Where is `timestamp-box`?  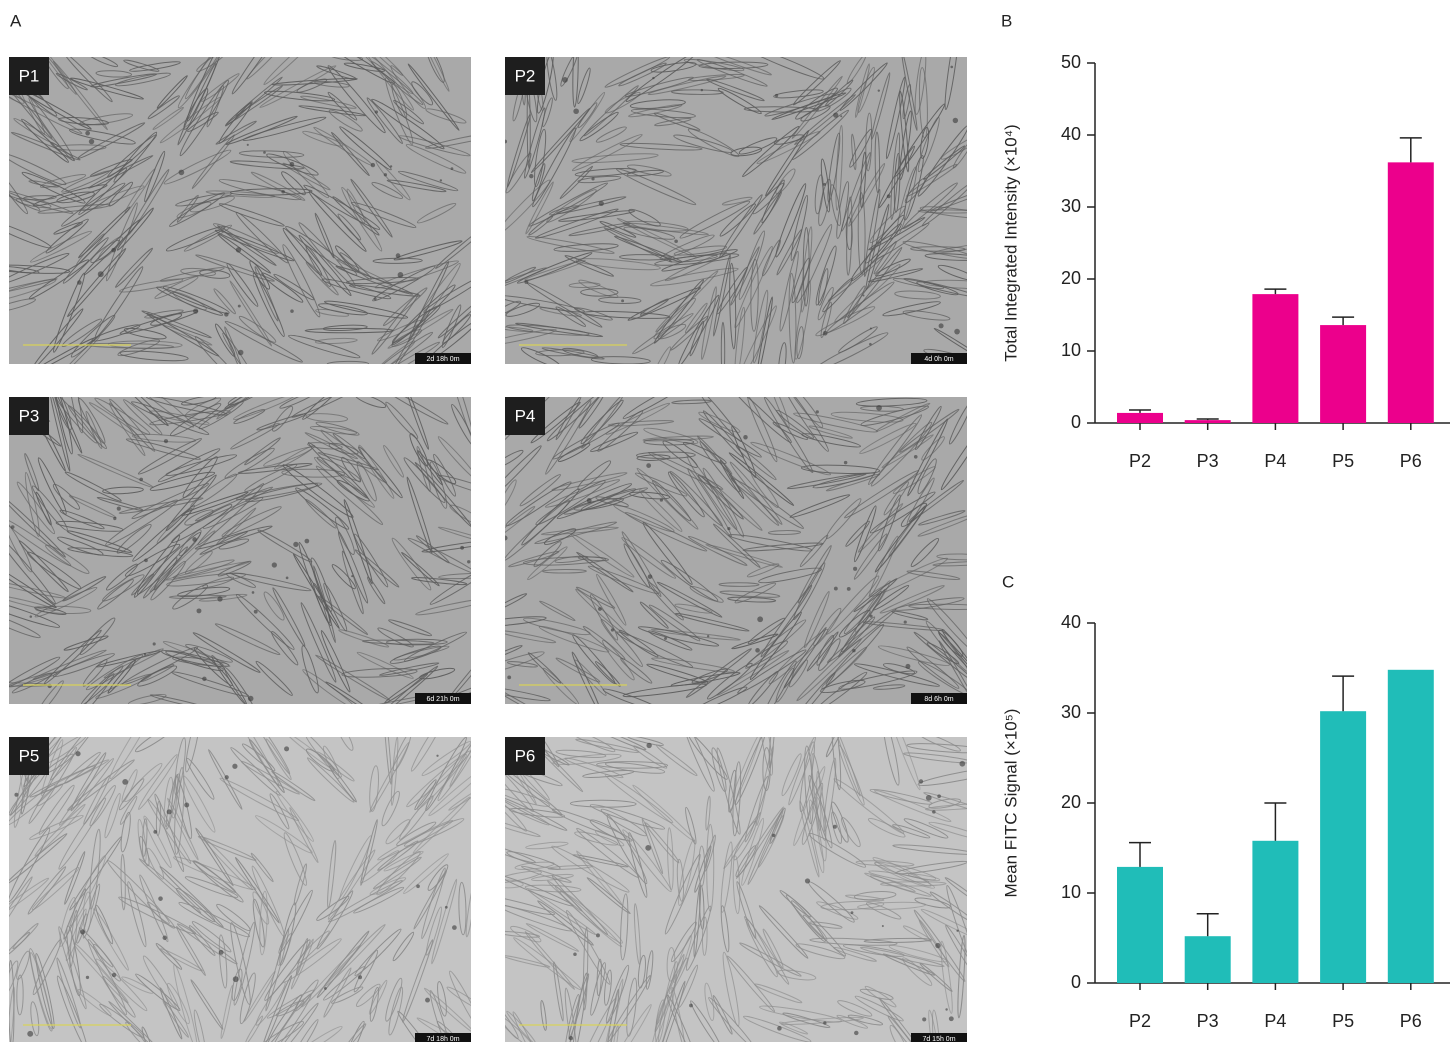 timestamp-box is located at coordinates (939, 358).